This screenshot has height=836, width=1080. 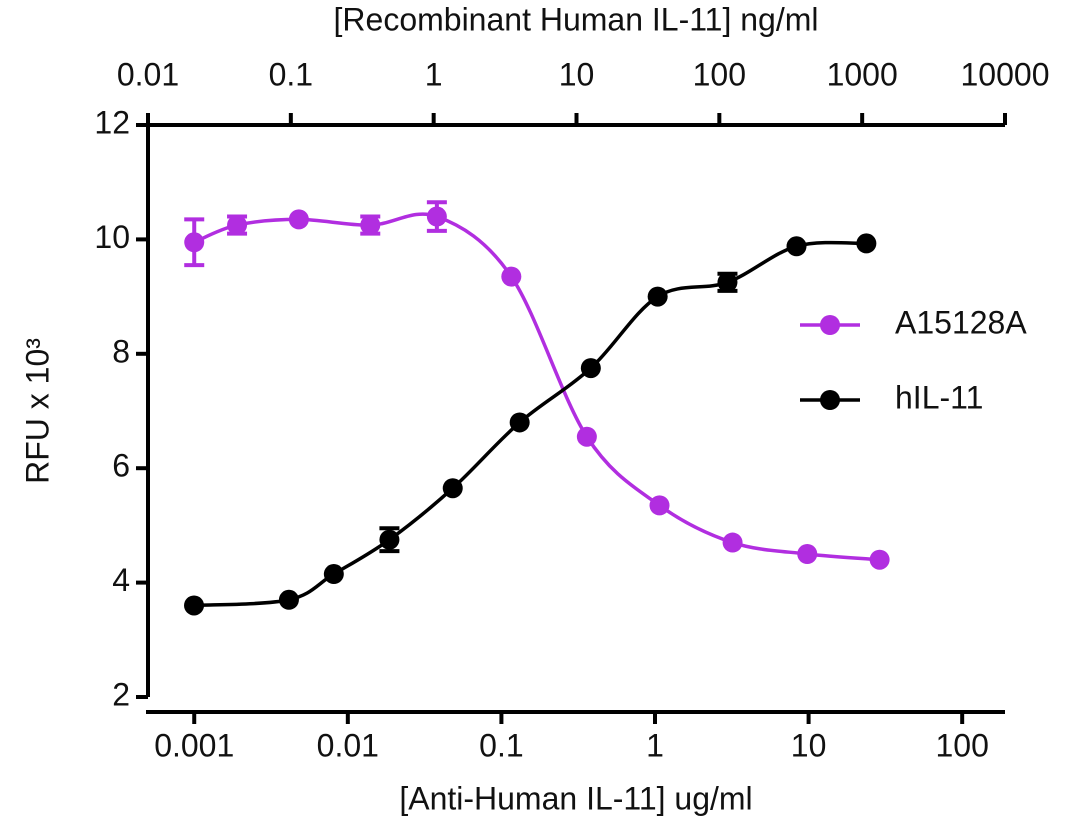 I want to click on x2-axis-label: [Recombinant Human IL-11] ng/ml, so click(x=576, y=19).